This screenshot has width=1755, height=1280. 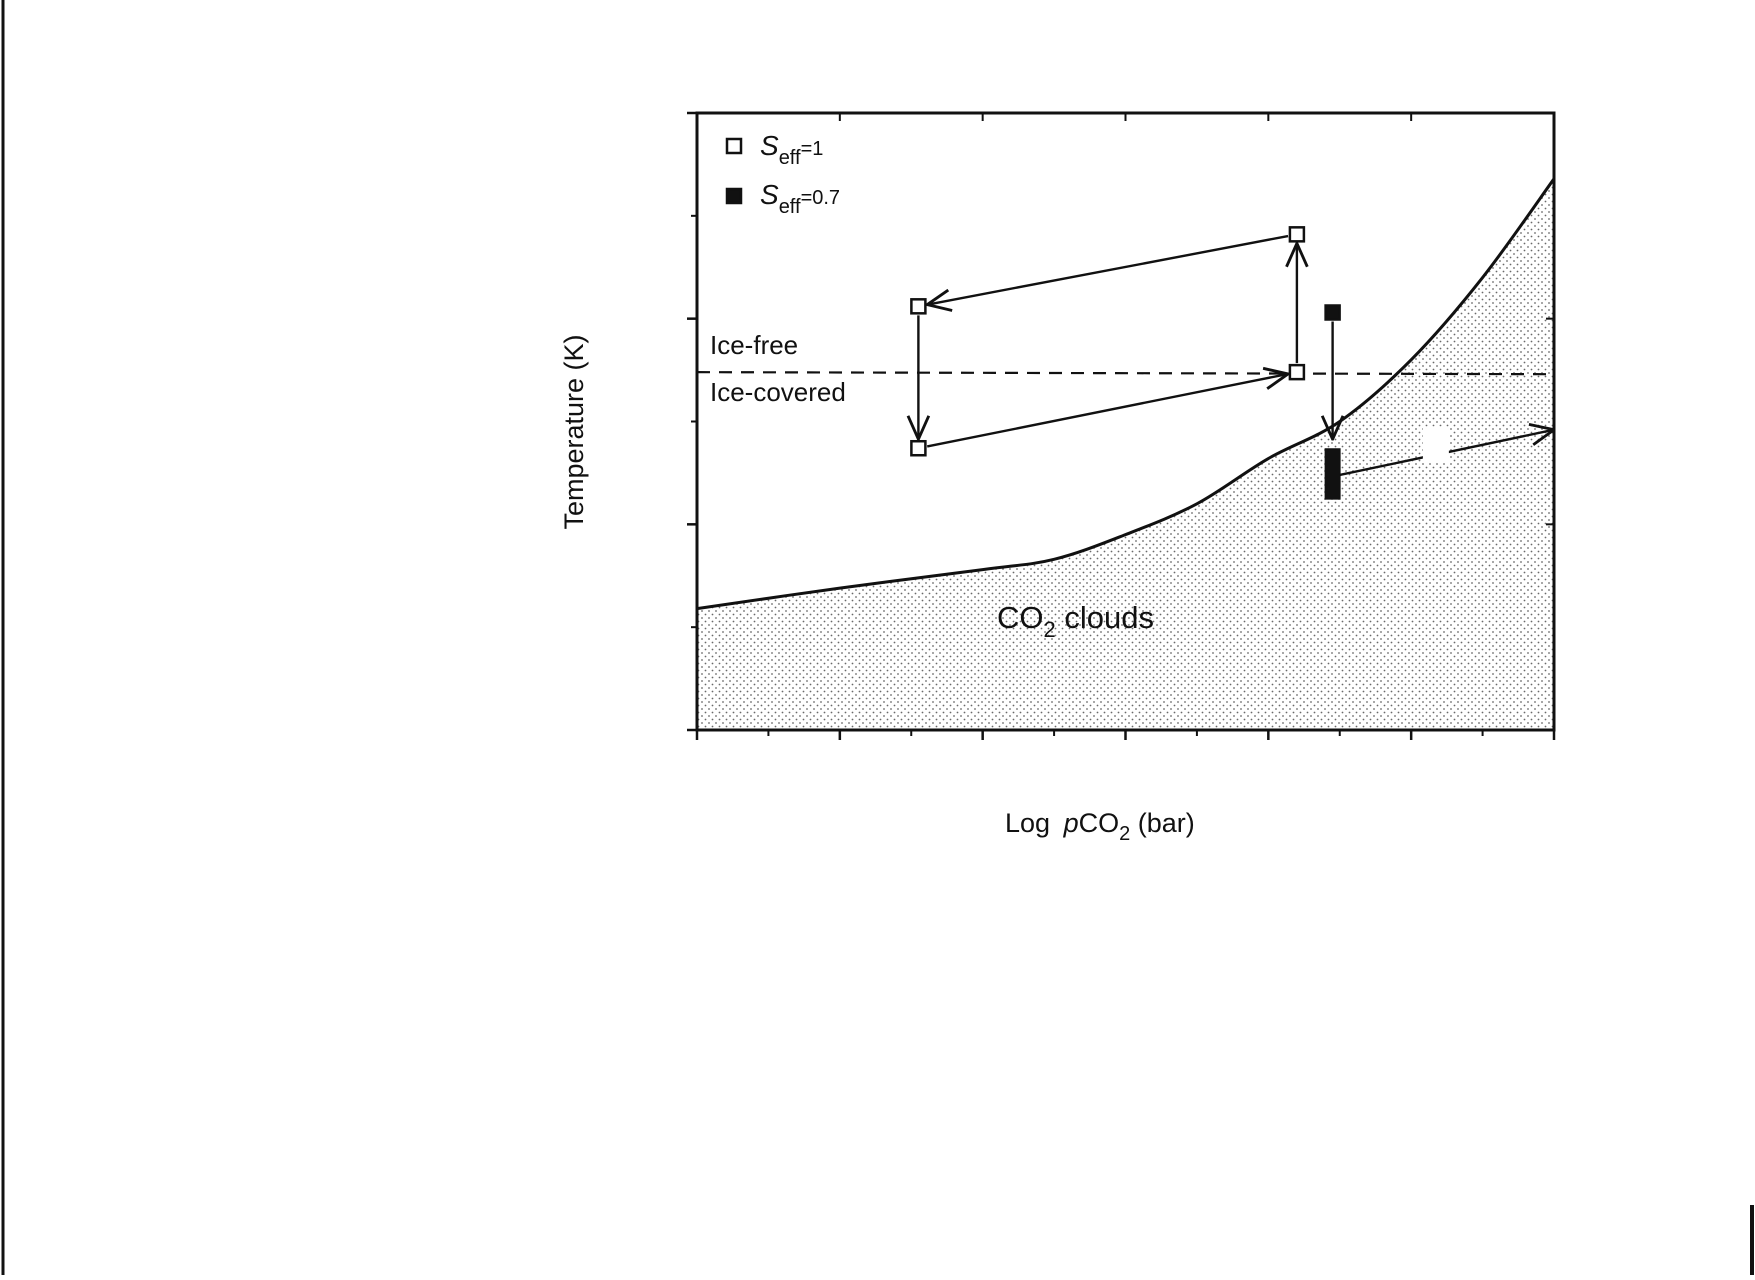 I want to click on freezing-dashed-line, so click(x=1125, y=373).